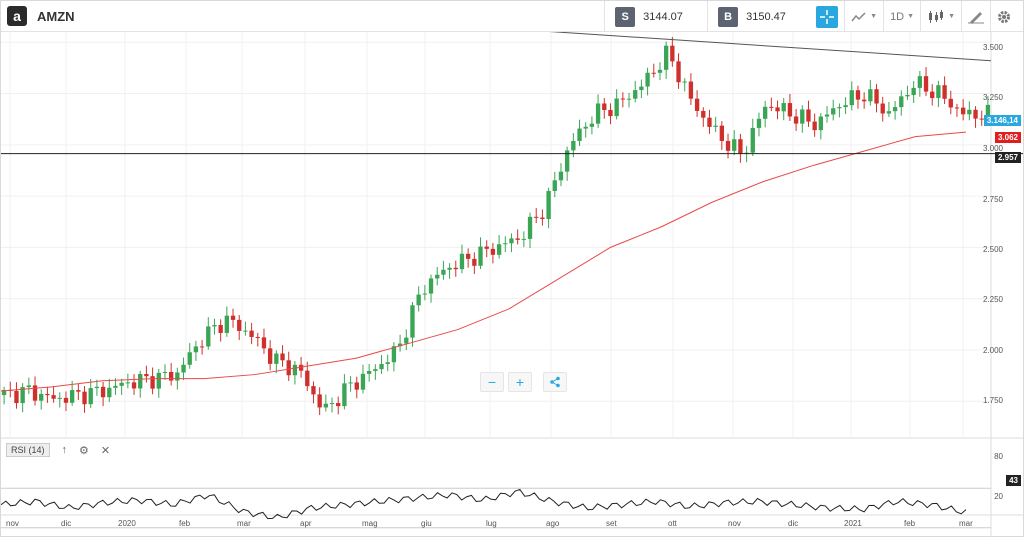 The width and height of the screenshot is (1024, 537). Describe the element at coordinates (625, 16) in the screenshot. I see `sell-badge: S` at that location.